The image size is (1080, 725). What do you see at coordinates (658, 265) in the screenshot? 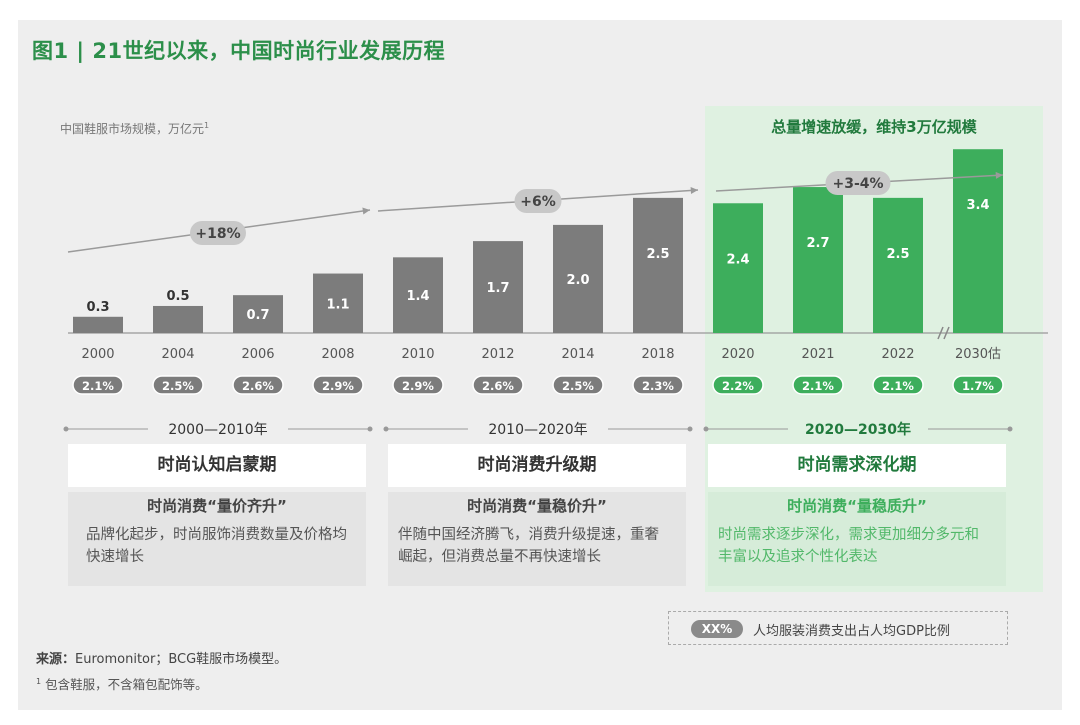
I see `bar-2018` at bounding box center [658, 265].